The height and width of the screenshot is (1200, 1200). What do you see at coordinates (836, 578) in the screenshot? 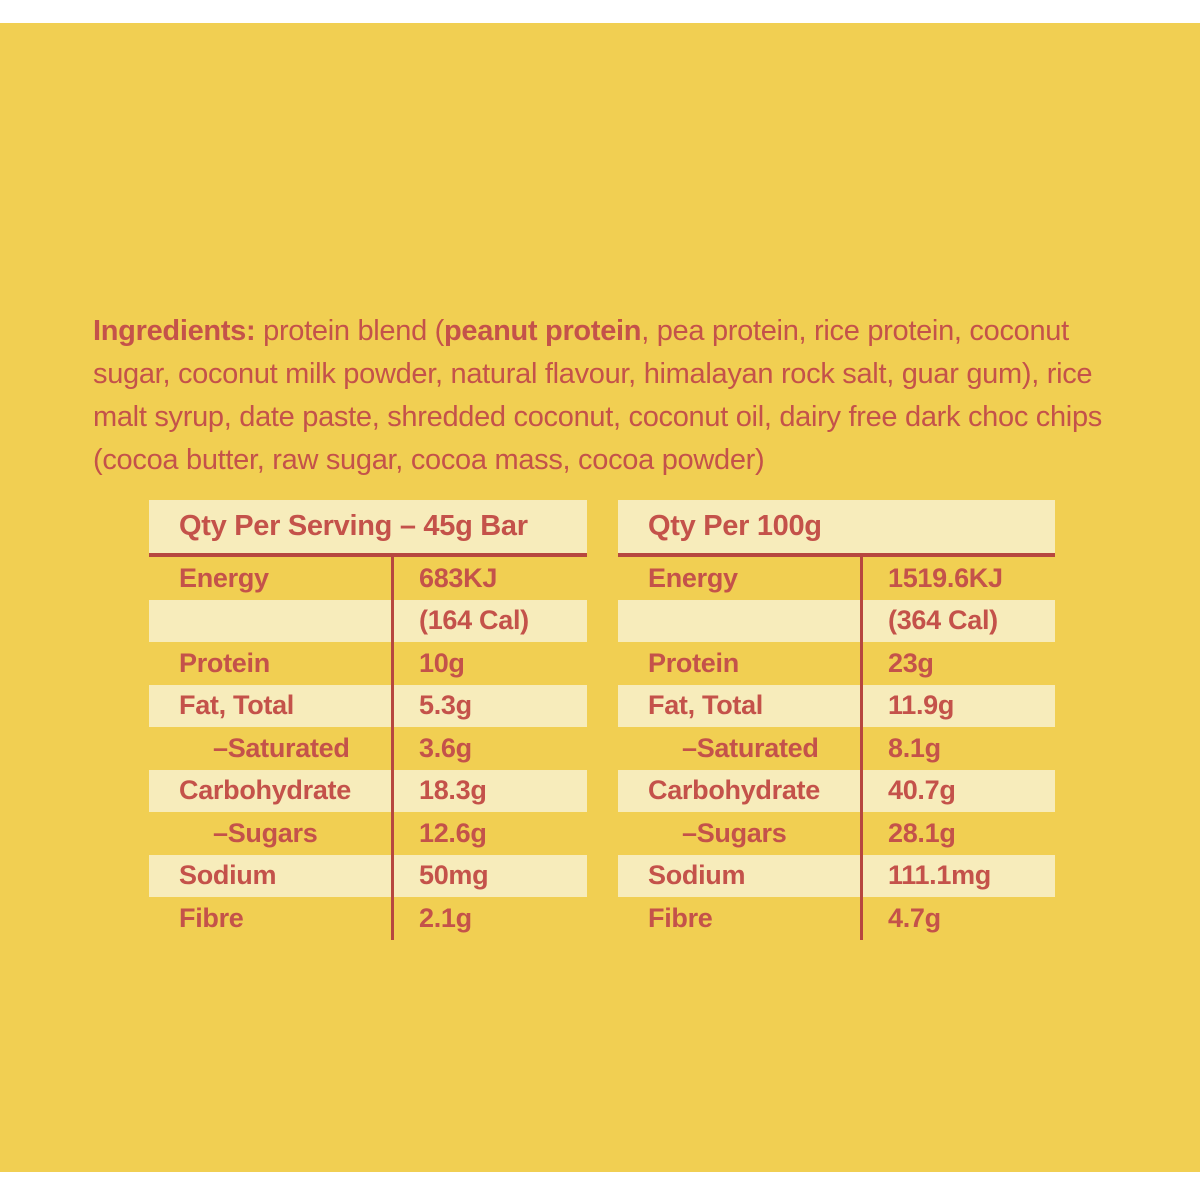
I see `table-row: Energy 1519.6KJ` at bounding box center [836, 578].